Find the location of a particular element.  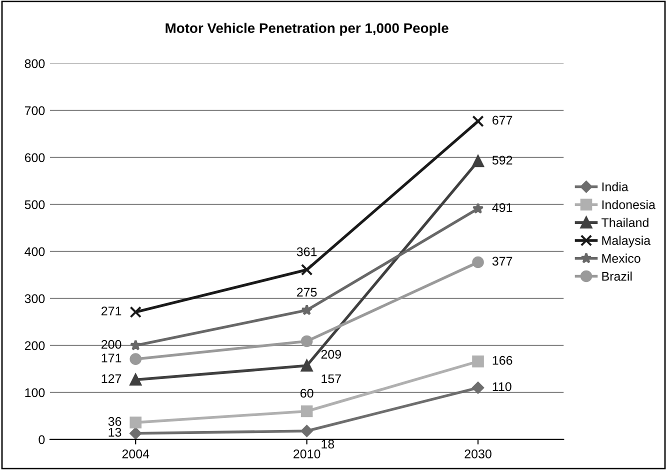

data-label: 166 is located at coordinates (502, 360).